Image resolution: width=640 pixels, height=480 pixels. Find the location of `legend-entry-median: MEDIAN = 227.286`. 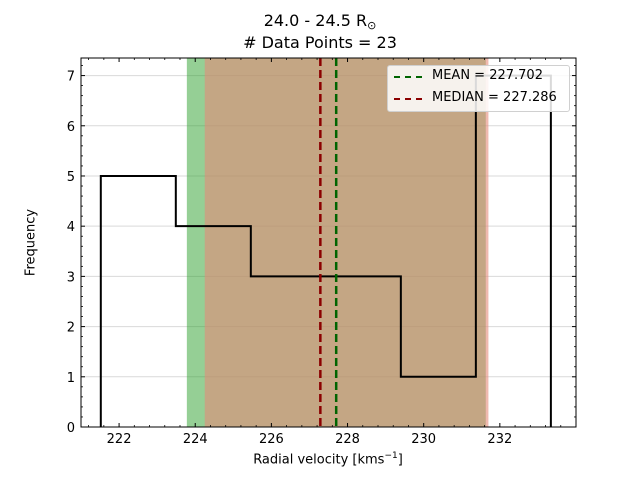

legend-entry-median: MEDIAN = 227.286 is located at coordinates (478, 99).